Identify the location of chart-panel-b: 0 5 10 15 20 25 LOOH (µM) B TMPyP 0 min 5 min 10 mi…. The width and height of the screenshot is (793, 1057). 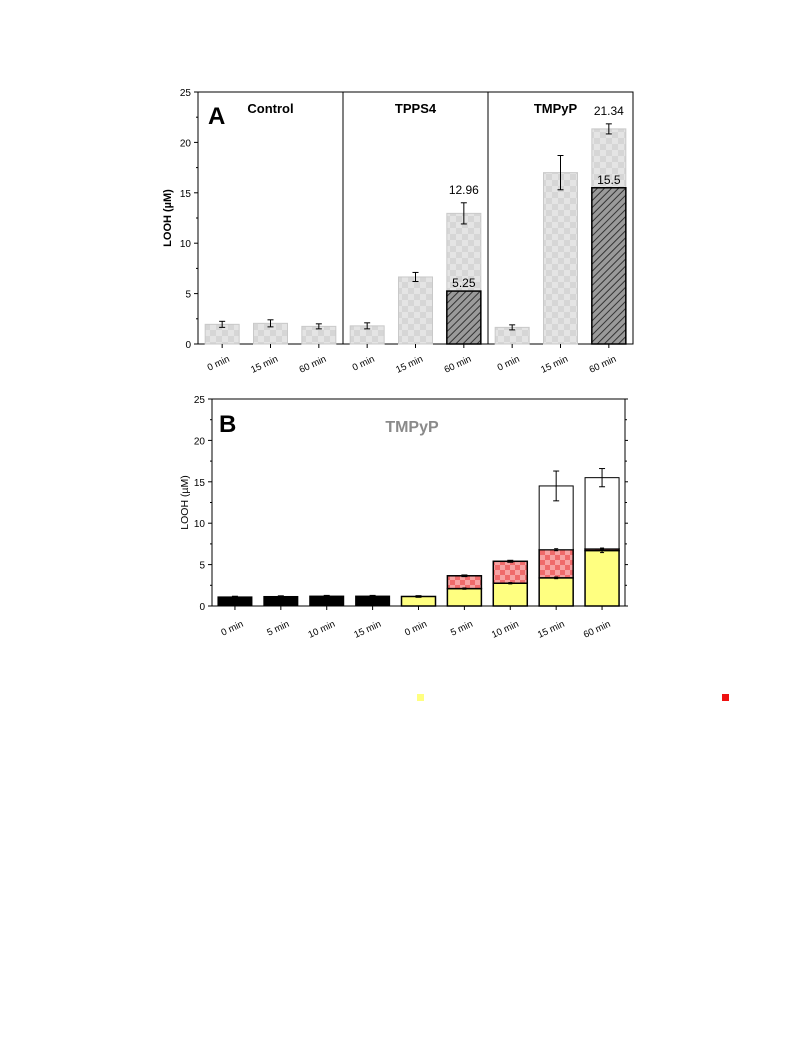
(403, 518).